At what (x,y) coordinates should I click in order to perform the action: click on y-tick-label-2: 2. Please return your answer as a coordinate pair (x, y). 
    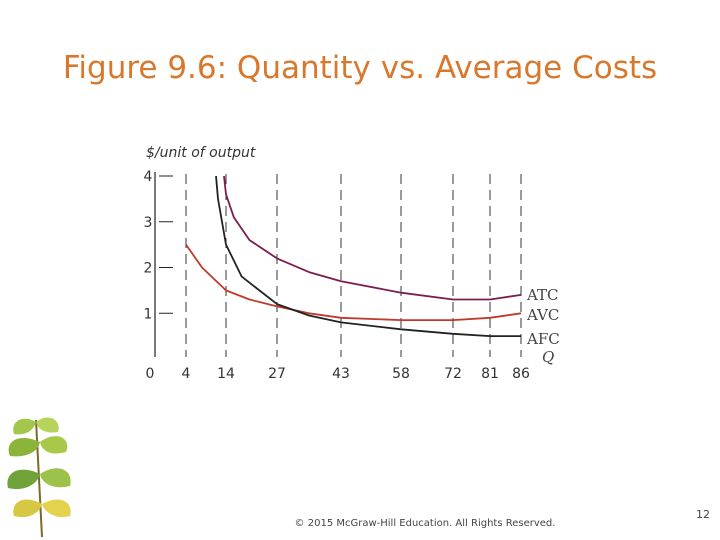
    Looking at the image, I should click on (148, 269).